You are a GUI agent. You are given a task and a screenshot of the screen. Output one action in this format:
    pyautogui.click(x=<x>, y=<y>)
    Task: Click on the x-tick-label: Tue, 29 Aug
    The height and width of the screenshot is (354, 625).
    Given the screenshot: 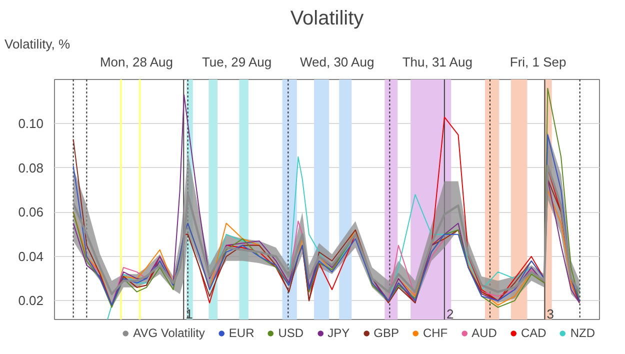 What is the action you would take?
    pyautogui.click(x=237, y=62)
    